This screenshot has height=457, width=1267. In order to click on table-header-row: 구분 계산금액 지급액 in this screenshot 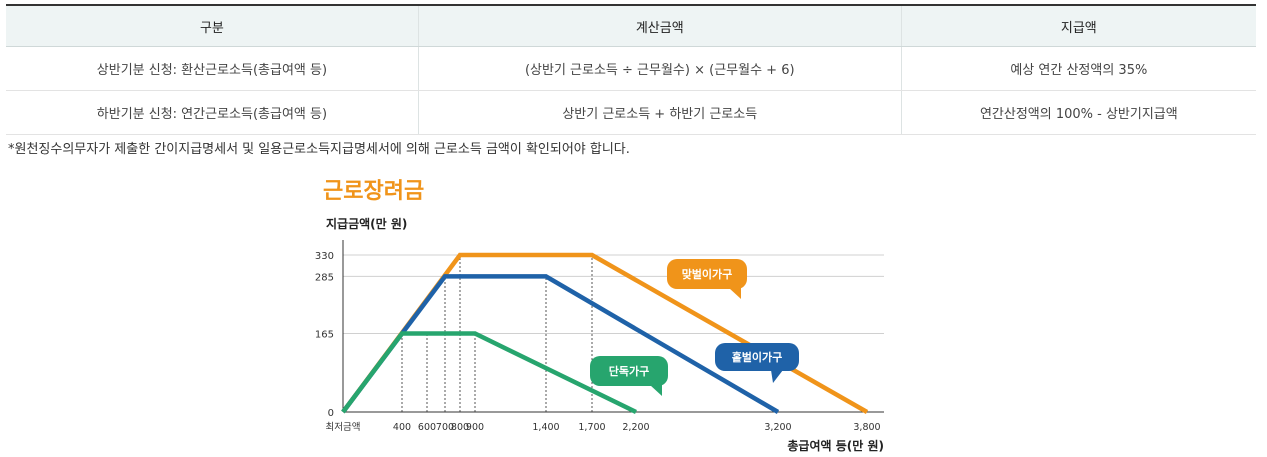, I will do `click(631, 25)`.